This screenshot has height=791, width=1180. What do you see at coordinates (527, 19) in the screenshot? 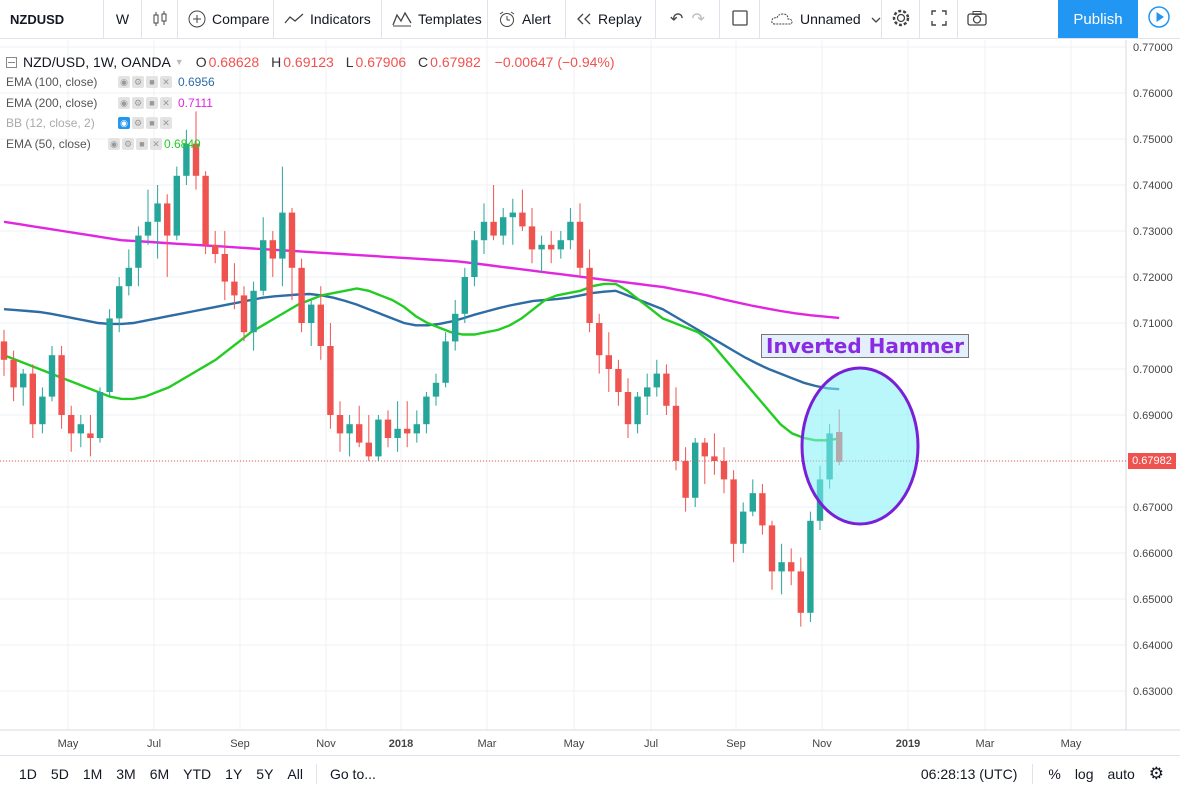
I see `alert-button: Alert` at bounding box center [527, 19].